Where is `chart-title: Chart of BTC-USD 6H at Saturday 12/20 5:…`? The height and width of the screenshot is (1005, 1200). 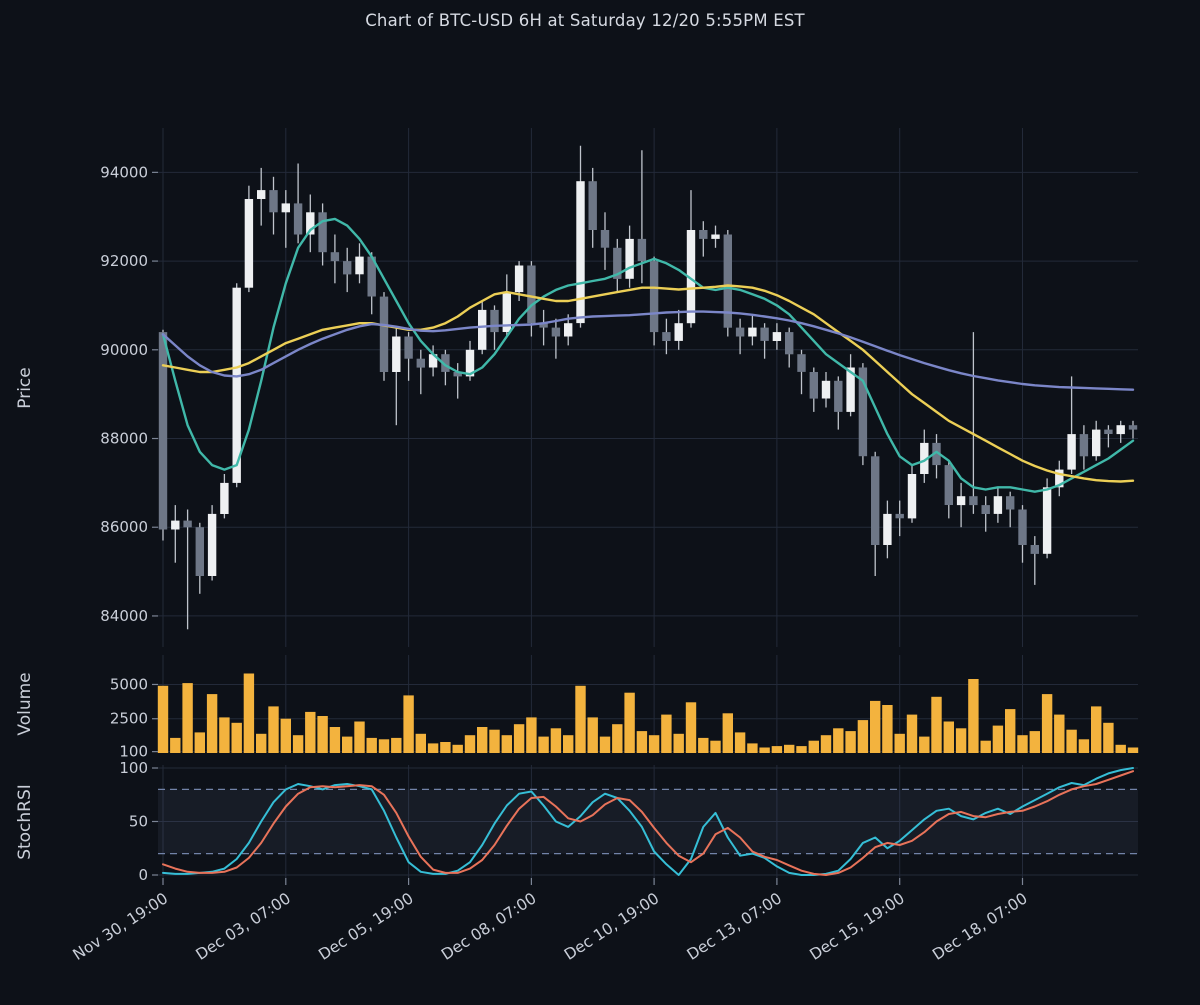 chart-title: Chart of BTC-USD 6H at Saturday 12/20 5:… is located at coordinates (585, 20).